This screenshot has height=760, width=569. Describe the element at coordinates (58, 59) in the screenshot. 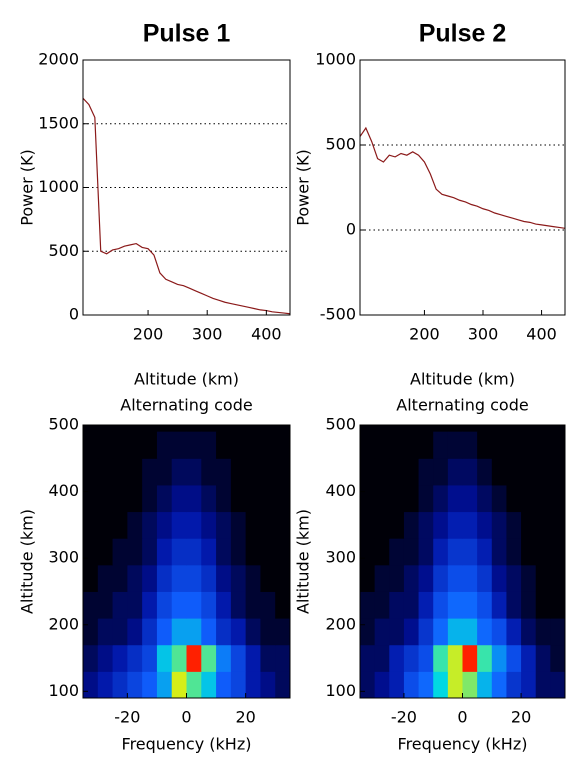

I see `y-tick-label: 2000` at that location.